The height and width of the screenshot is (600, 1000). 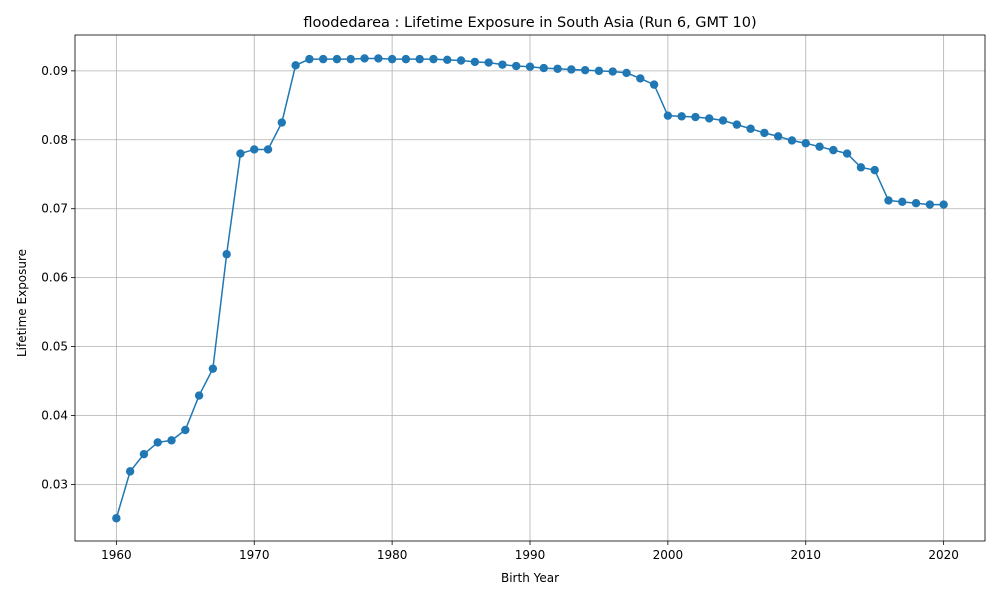 I want to click on y-tick-label: 0.08, so click(x=54, y=140).